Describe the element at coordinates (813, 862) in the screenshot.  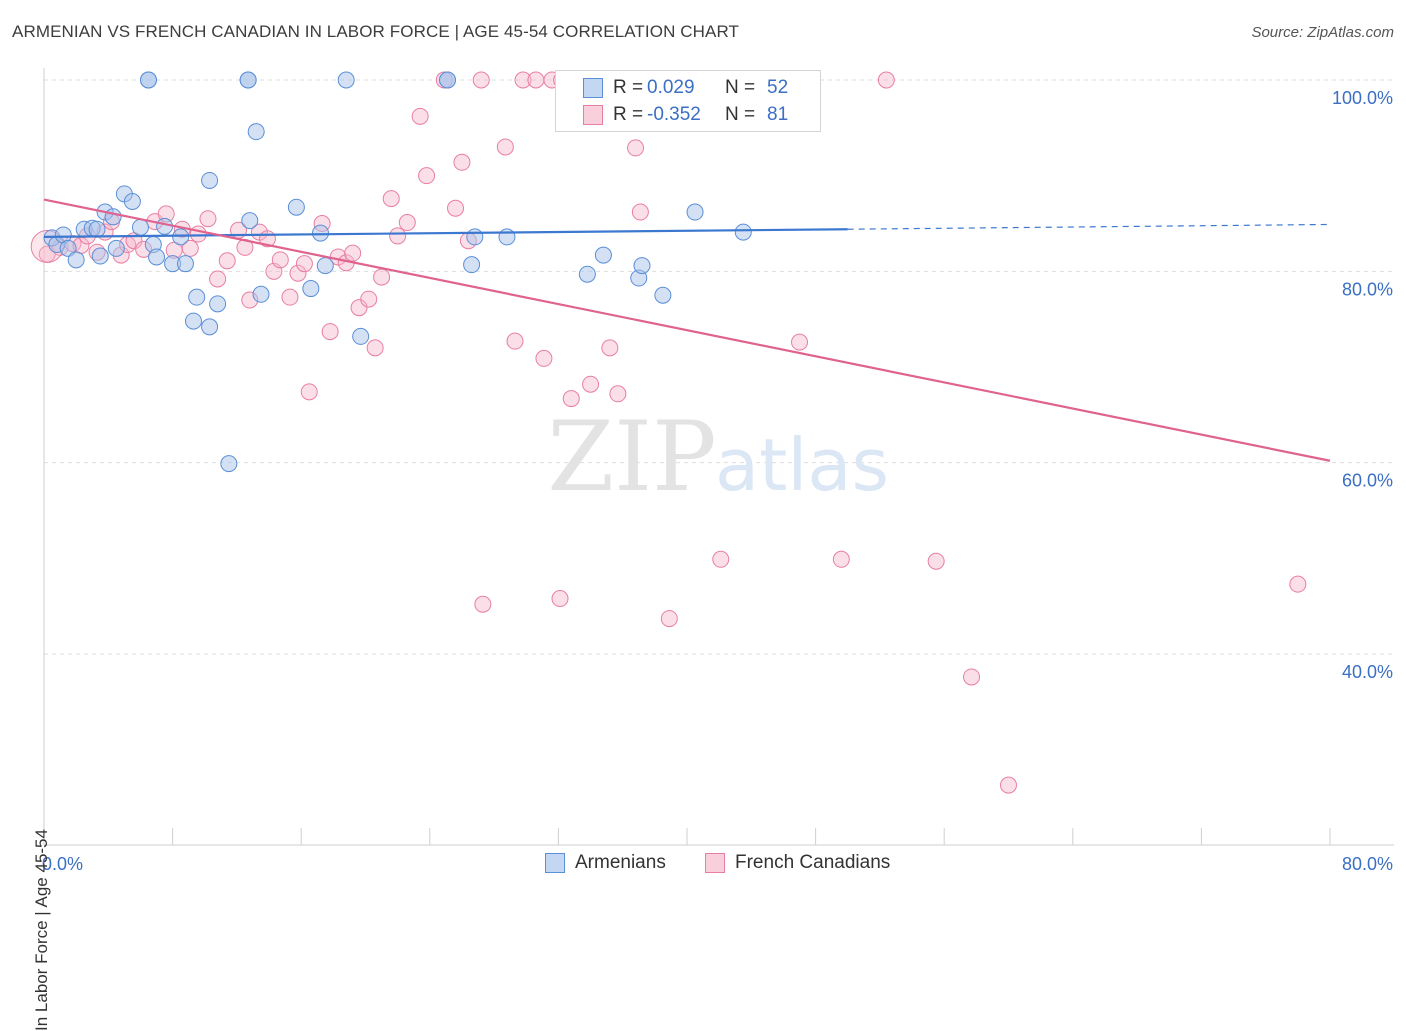
I see `series-label-french-canadians: French Canadians` at that location.